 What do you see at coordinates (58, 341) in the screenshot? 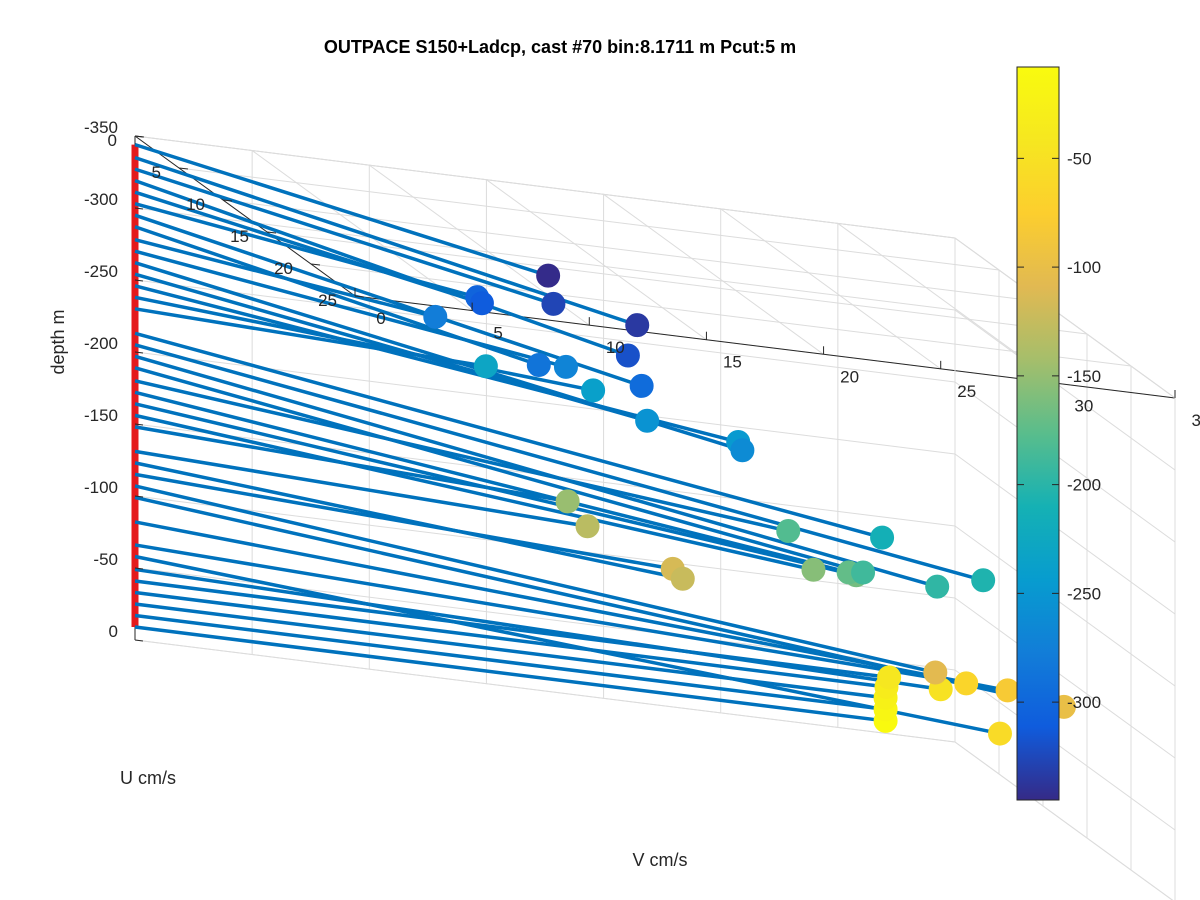
I see `z-axis-label: depth m` at bounding box center [58, 341].